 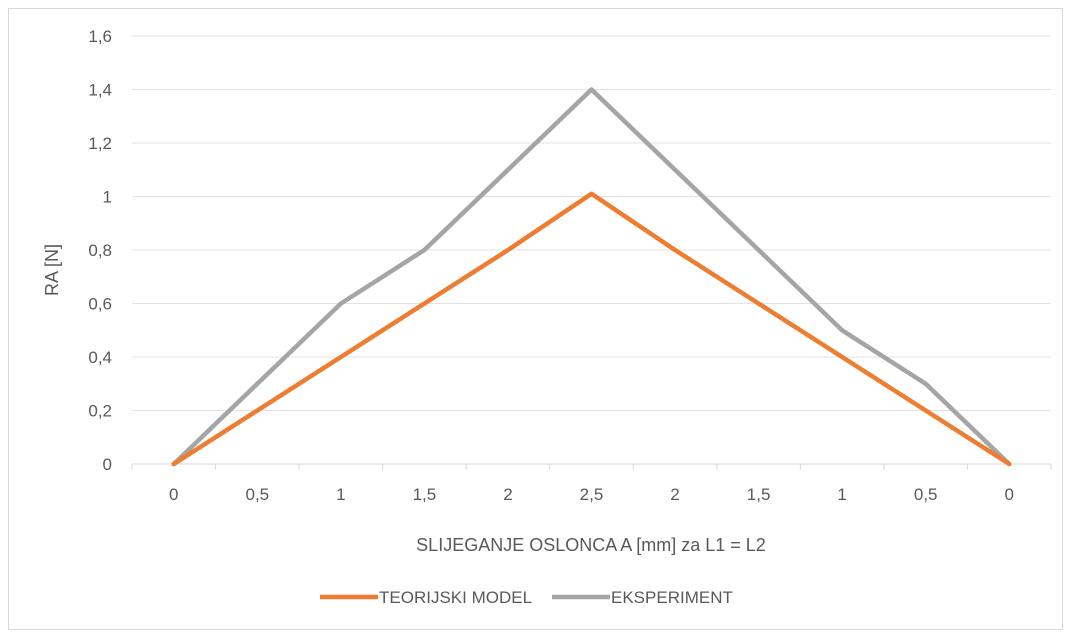 I want to click on x-axis-title: SLIJEGANJE OSLONCA A [mm] za L1 = L2, so click(x=591, y=545).